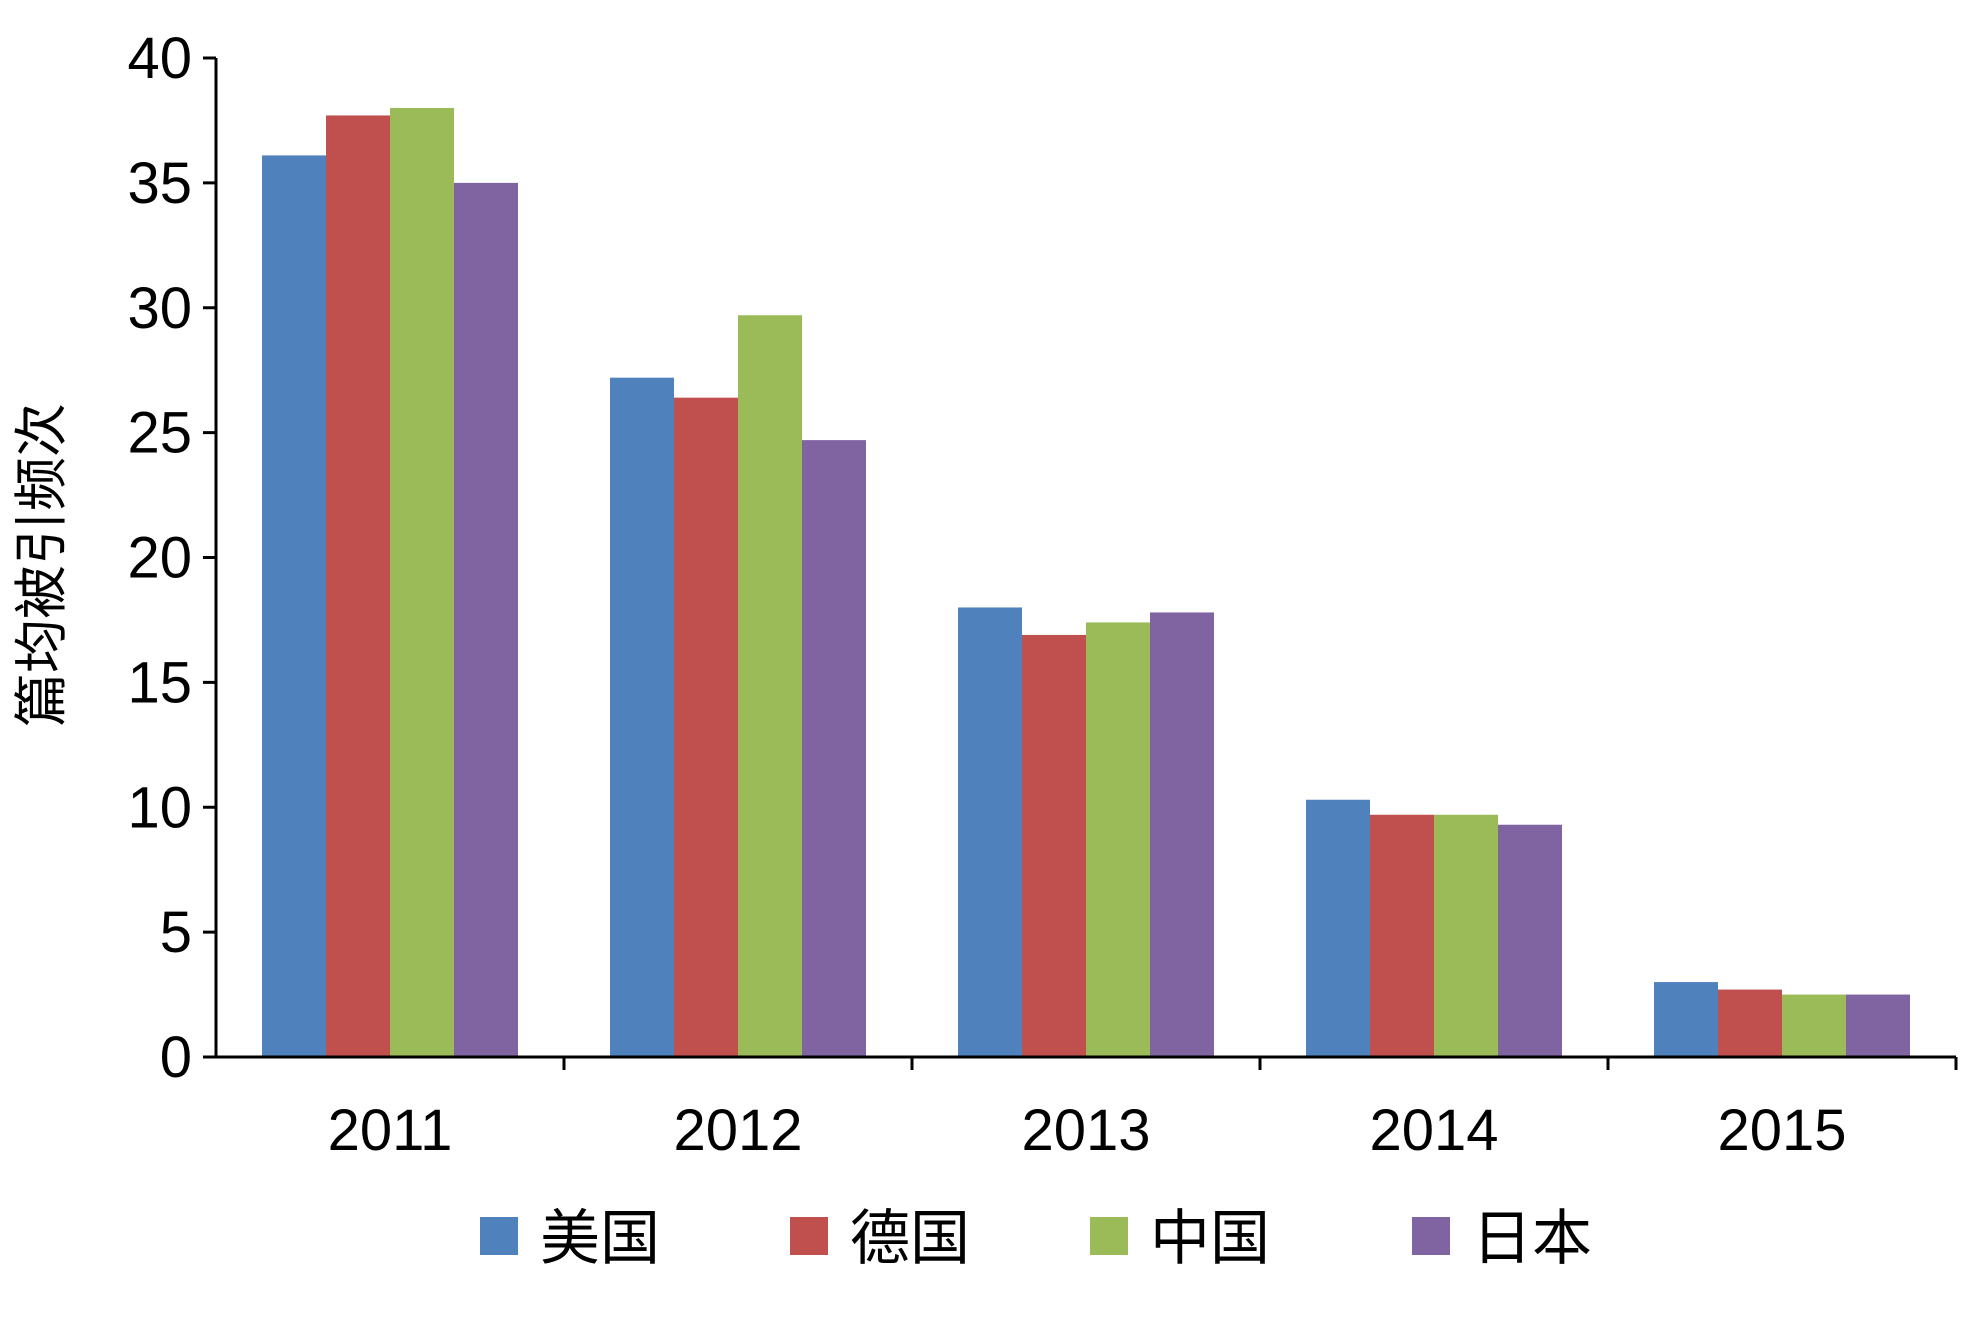 The image size is (1969, 1333). I want to click on legend-label-4: 日本, so click(1532, 1239).